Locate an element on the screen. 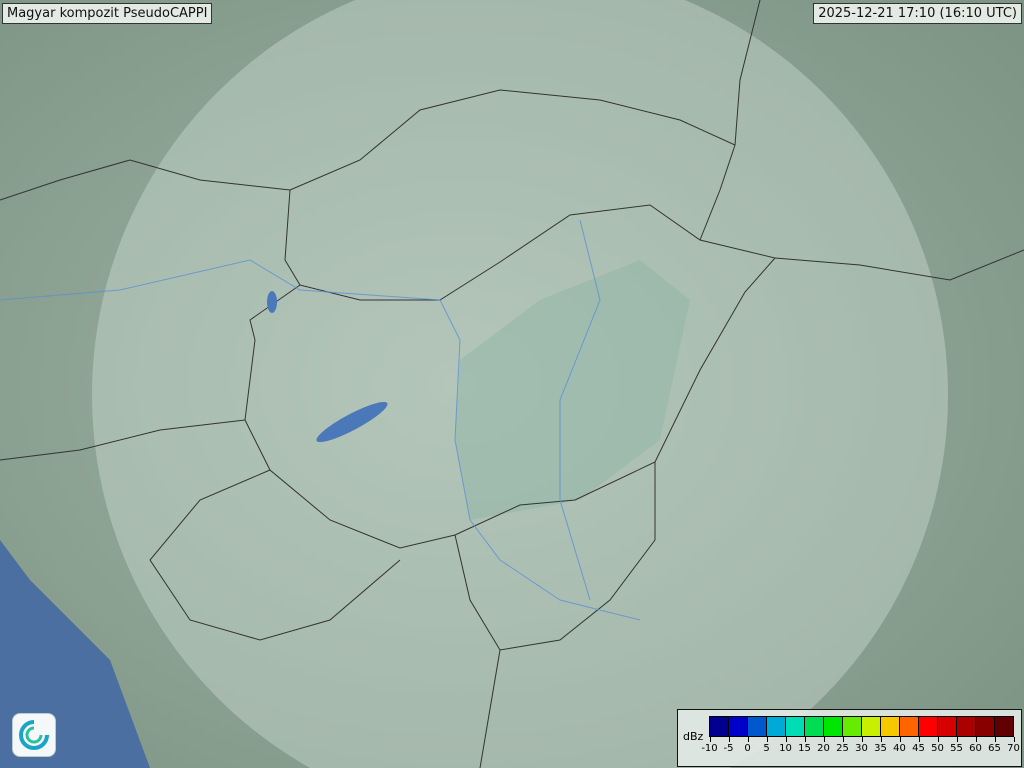  legend-color-bar is located at coordinates (861, 726).